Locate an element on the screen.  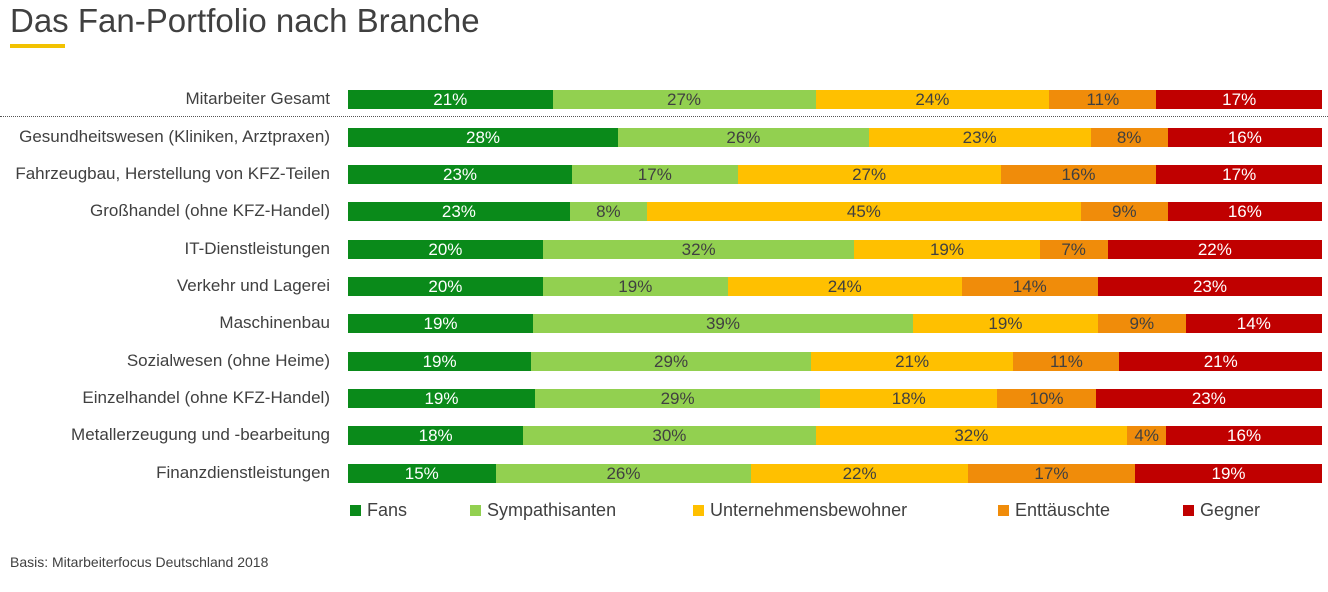
data-label: 15% is located at coordinates (421, 473).